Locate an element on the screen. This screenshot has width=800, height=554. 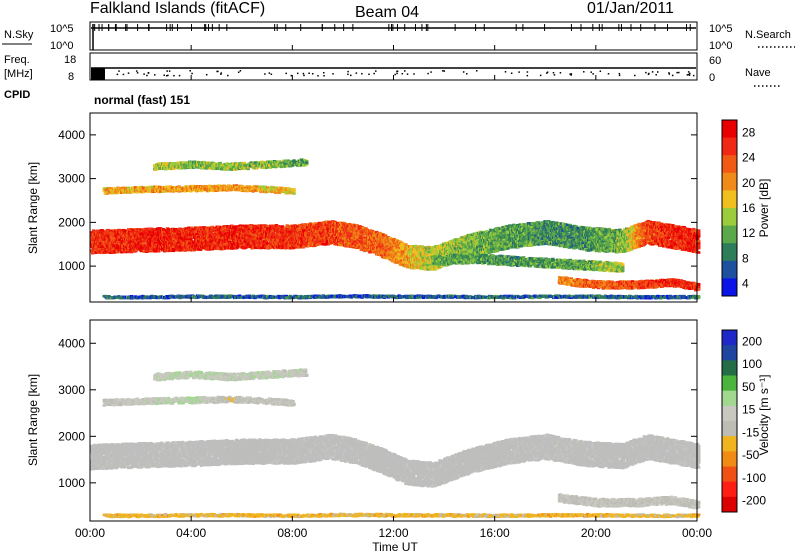
freq-label-line1: Freq. is located at coordinates (17, 60).